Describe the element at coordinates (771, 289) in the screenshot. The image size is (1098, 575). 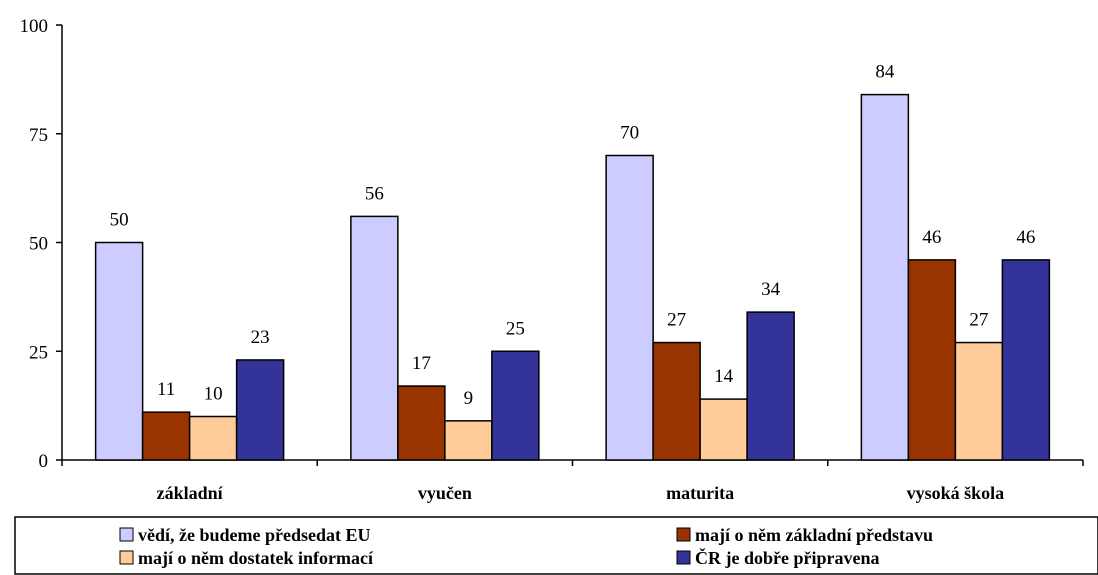
I see `data-label: 34` at that location.